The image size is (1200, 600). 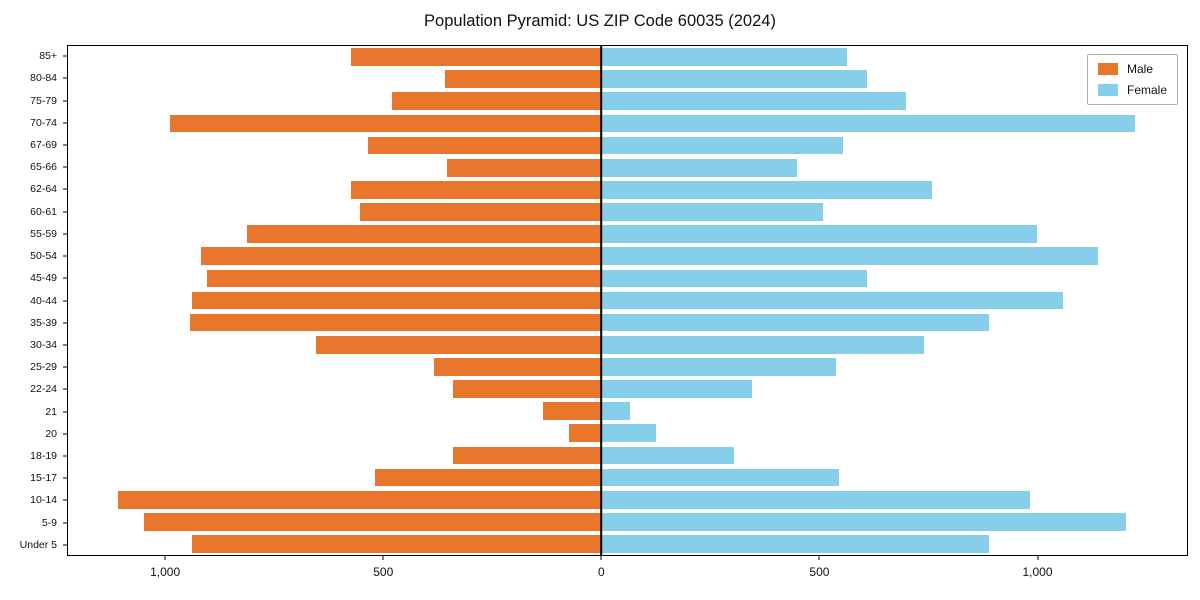 What do you see at coordinates (627, 574) in the screenshot?
I see `x-axis: 1,000 500 0 500 1,000` at bounding box center [627, 574].